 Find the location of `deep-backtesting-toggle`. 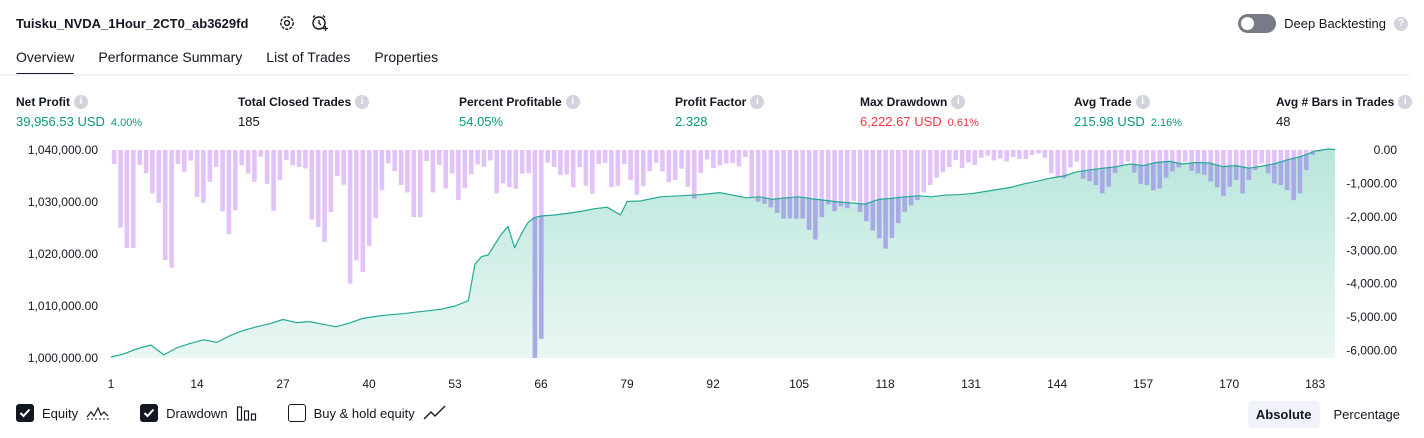

deep-backtesting-toggle is located at coordinates (1257, 23).